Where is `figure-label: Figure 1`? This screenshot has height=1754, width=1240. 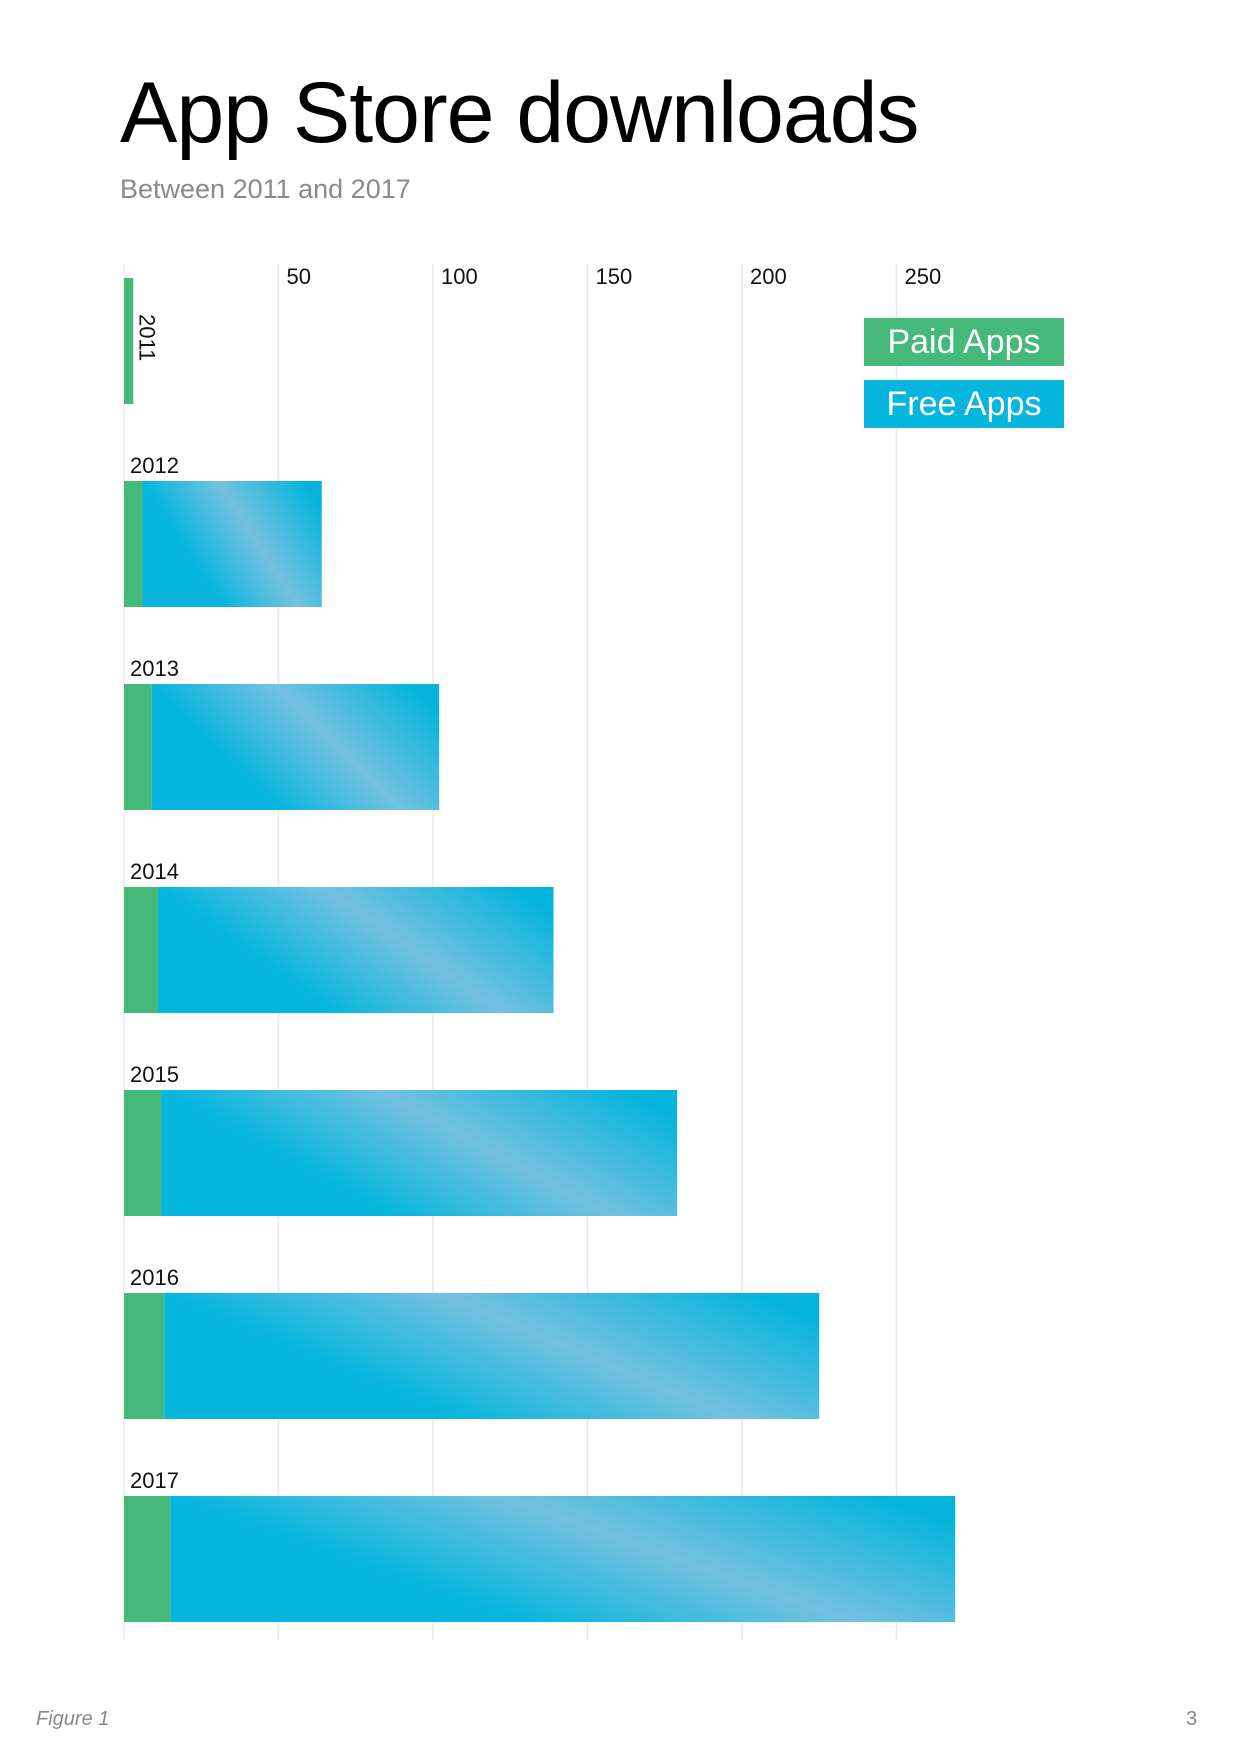
figure-label: Figure 1 is located at coordinates (73, 1719).